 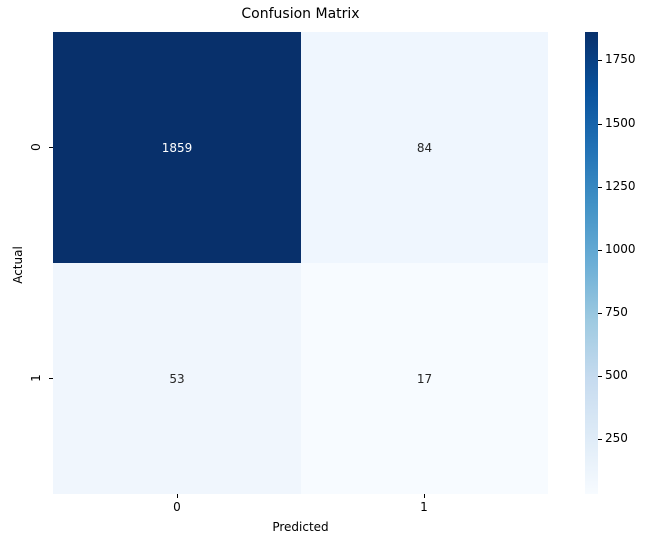 I want to click on chart-title: Confusion Matrix, so click(x=300, y=14).